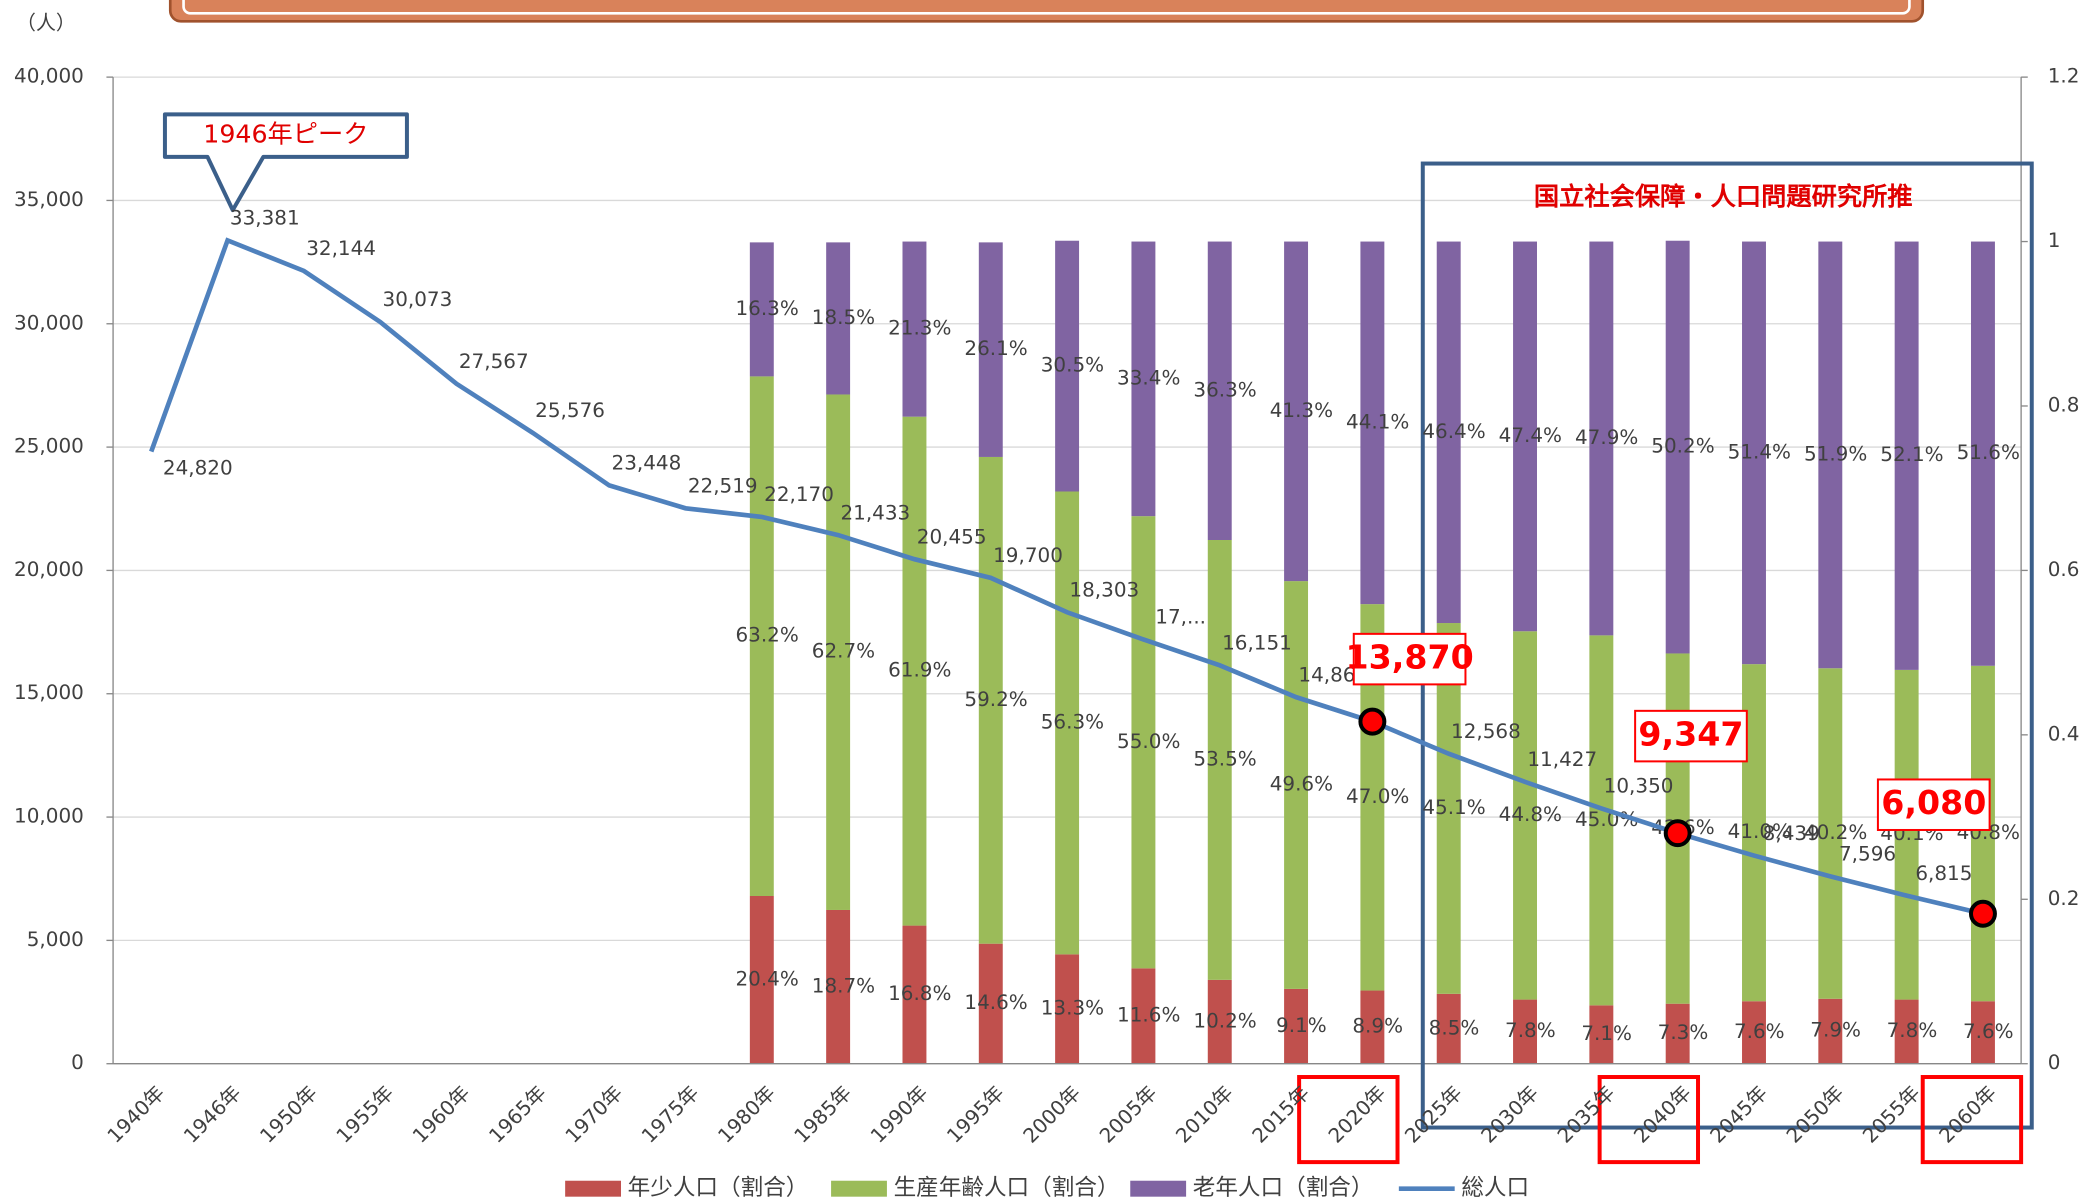 Image resolution: width=2085 pixels, height=1202 pixels. Describe the element at coordinates (1007, 1188) in the screenshot. I see `legend-label: 生産年齢人口（割合）` at that location.